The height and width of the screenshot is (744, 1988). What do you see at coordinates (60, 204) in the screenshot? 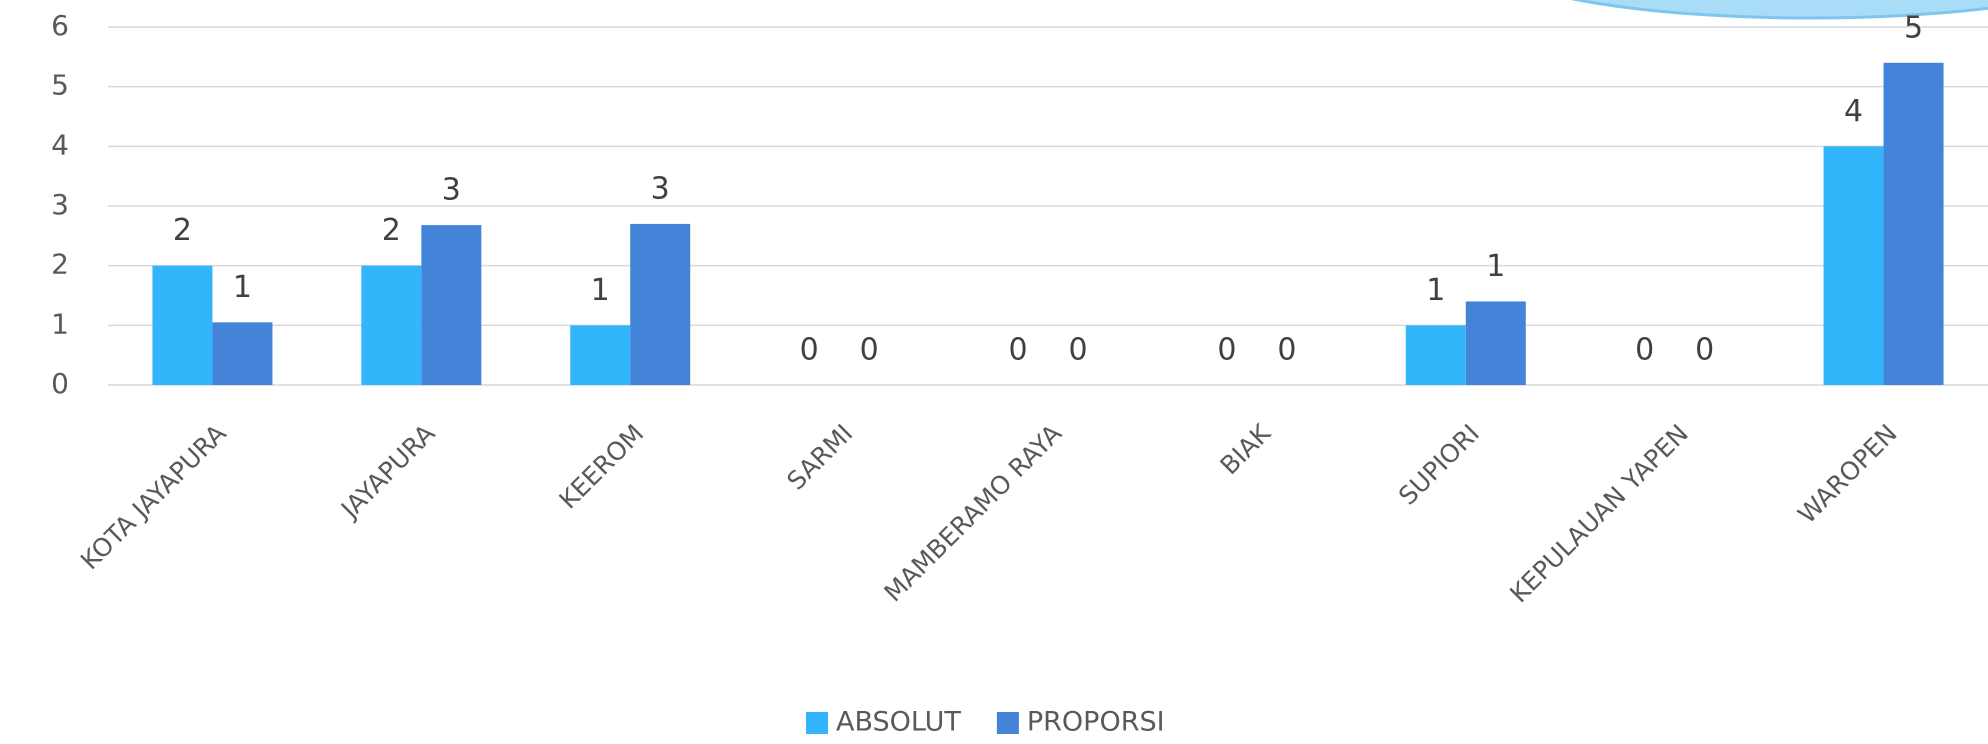
I see `y-tick-label: 3` at bounding box center [60, 204].